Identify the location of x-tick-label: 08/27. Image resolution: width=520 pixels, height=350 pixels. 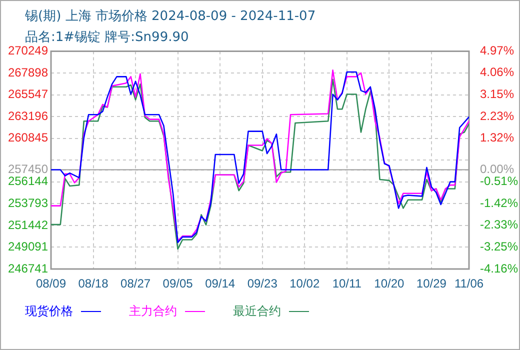
(135, 283).